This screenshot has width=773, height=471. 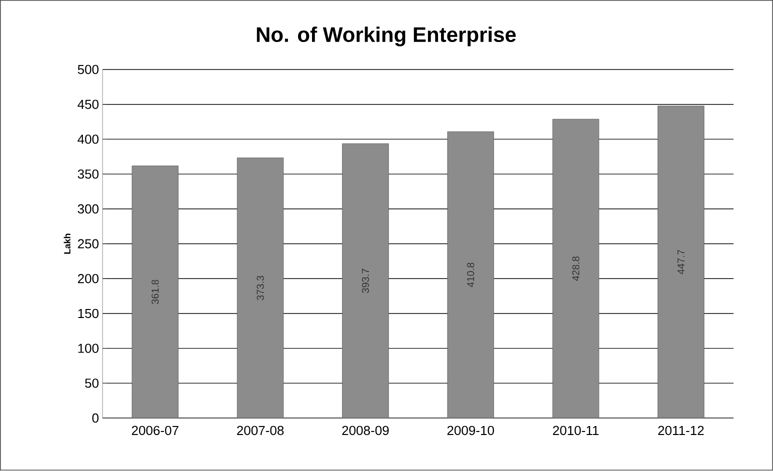 I want to click on y-tick-label: 200, so click(x=88, y=279).